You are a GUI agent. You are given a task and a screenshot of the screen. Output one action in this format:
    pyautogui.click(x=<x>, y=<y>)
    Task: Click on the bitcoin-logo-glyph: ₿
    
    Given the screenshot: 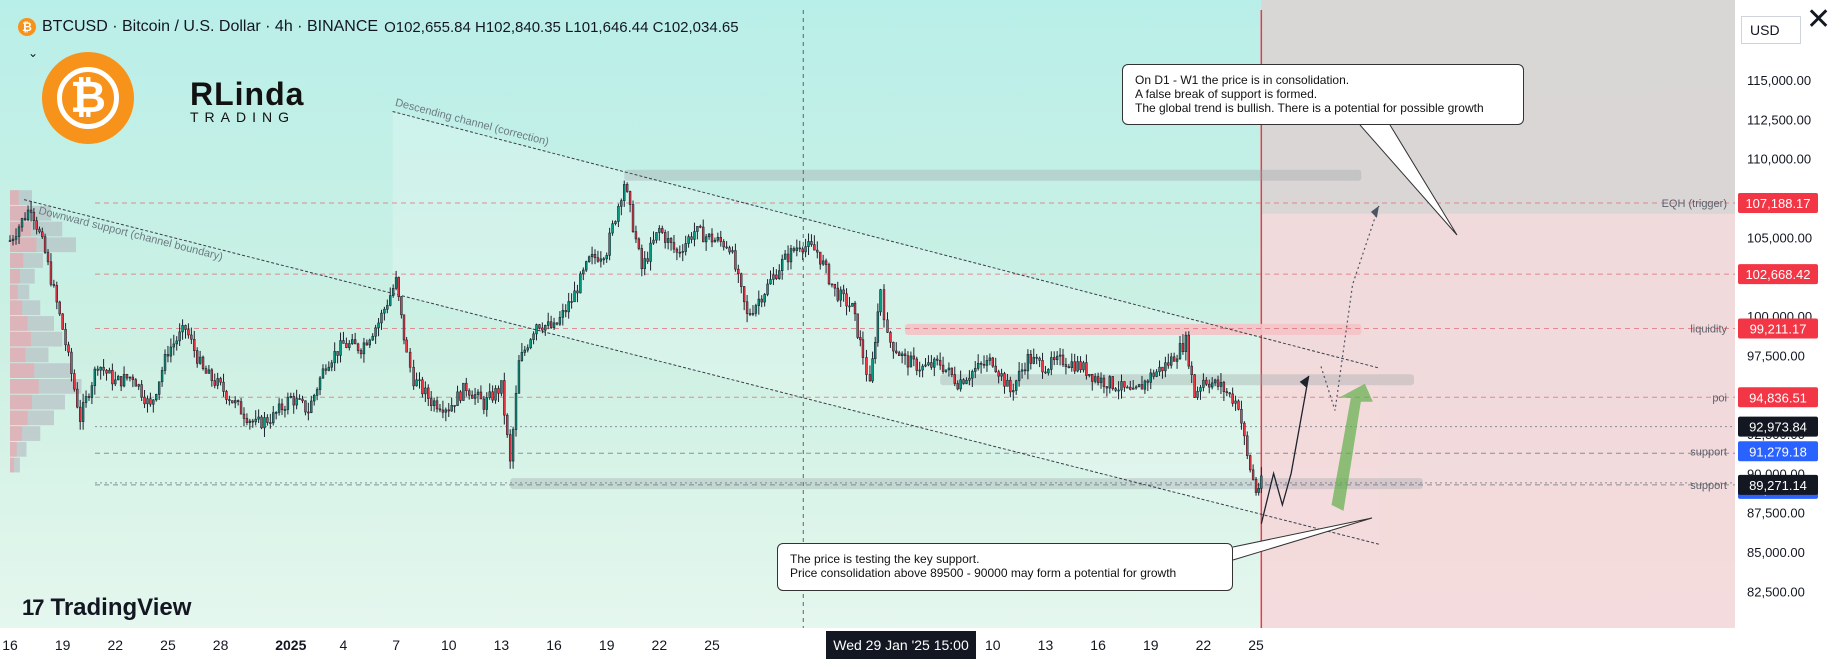 What is the action you would take?
    pyautogui.click(x=88, y=98)
    